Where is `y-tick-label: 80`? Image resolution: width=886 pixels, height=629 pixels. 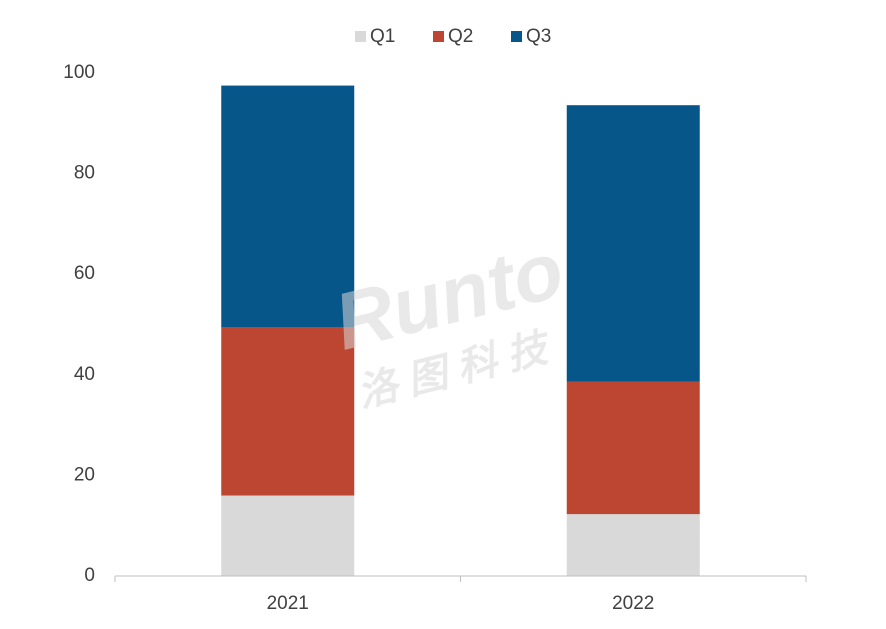
y-tick-label: 80 is located at coordinates (84, 173).